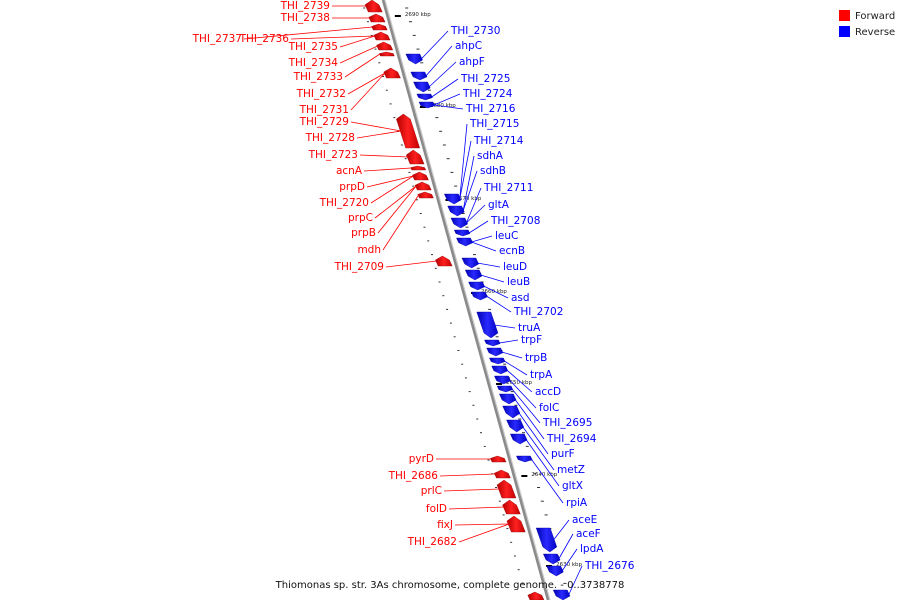 Image resolution: width=900 pixels, height=600 pixels. Describe the element at coordinates (577, 503) in the screenshot. I see `reverse-gene-label: rpiA` at that location.